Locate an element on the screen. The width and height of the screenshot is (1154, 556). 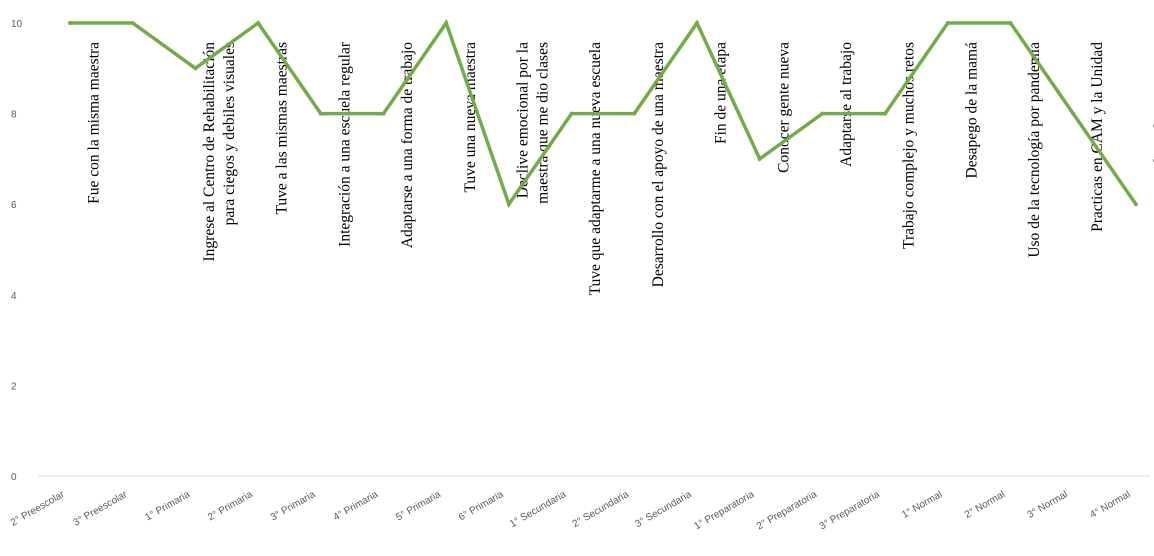
annotation-label: Tuve una nueva maestra is located at coordinates (470, 117).